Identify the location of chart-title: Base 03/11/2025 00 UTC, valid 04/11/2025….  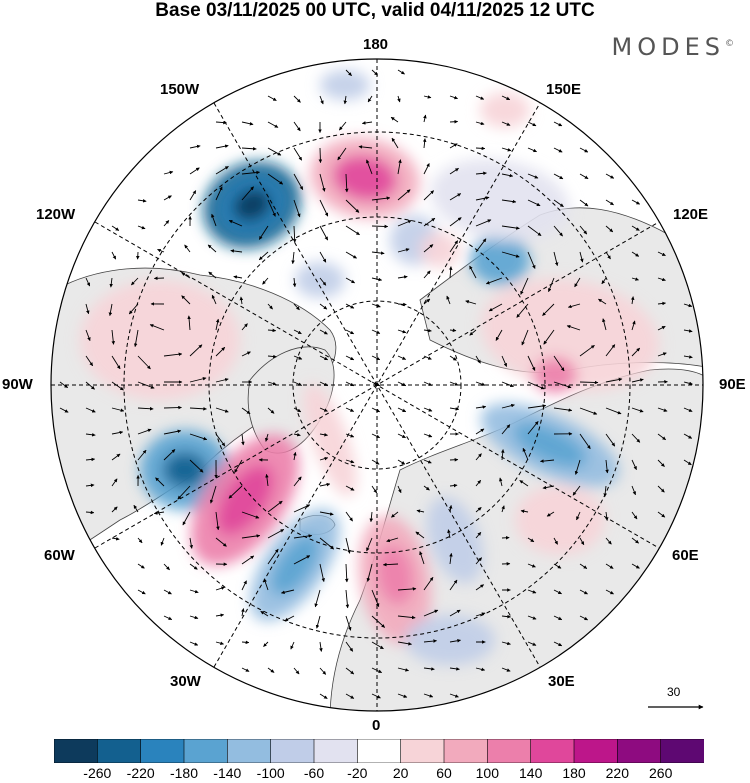
(375, 10).